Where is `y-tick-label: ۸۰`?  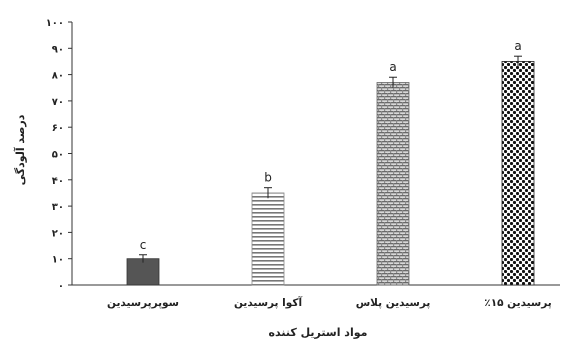 y-tick-label: ۸۰ is located at coordinates (58, 76).